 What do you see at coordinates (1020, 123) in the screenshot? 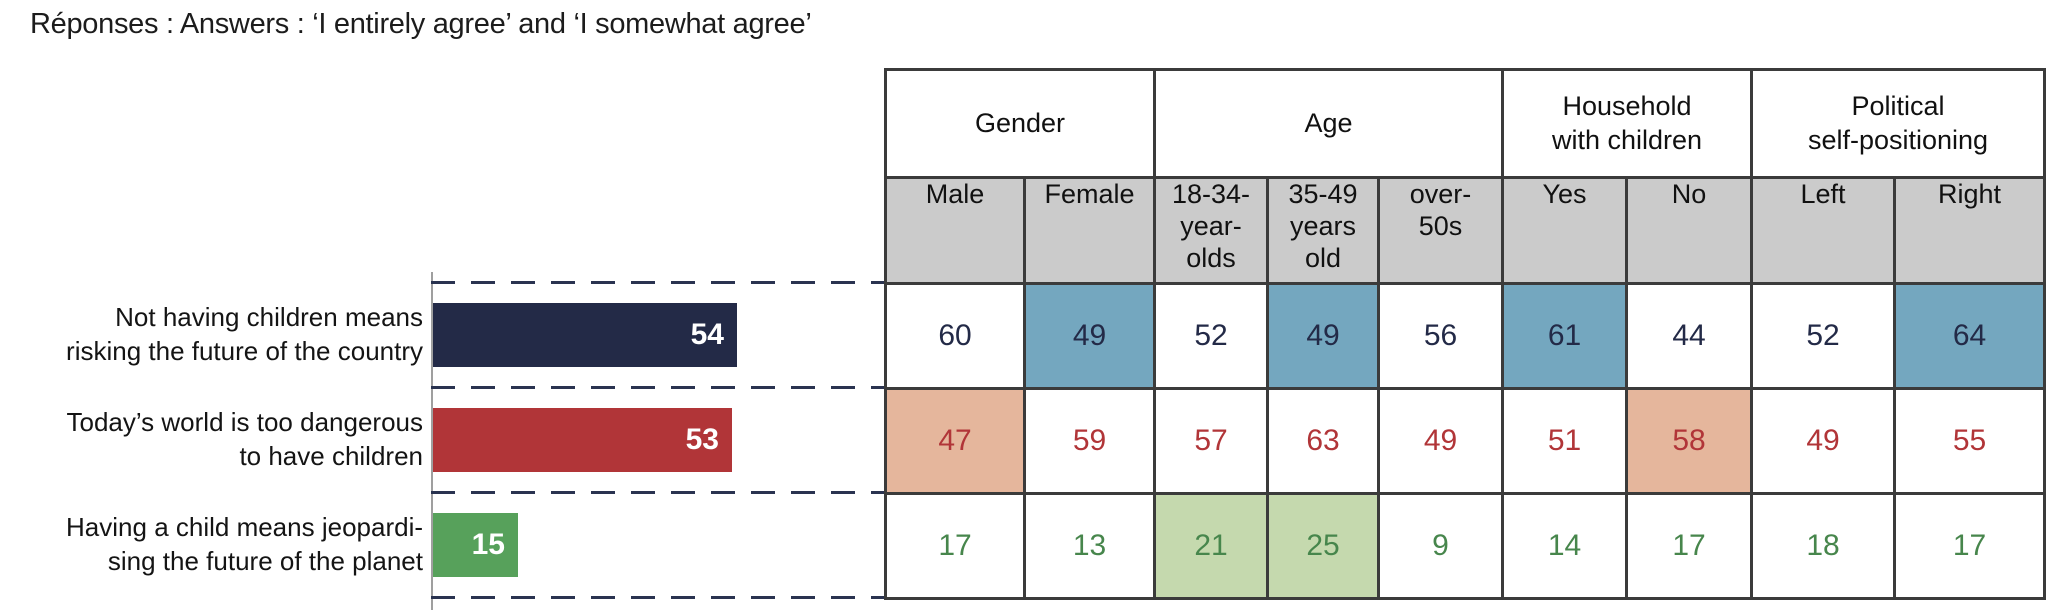
I see `group-header-cell: Gender` at bounding box center [1020, 123].